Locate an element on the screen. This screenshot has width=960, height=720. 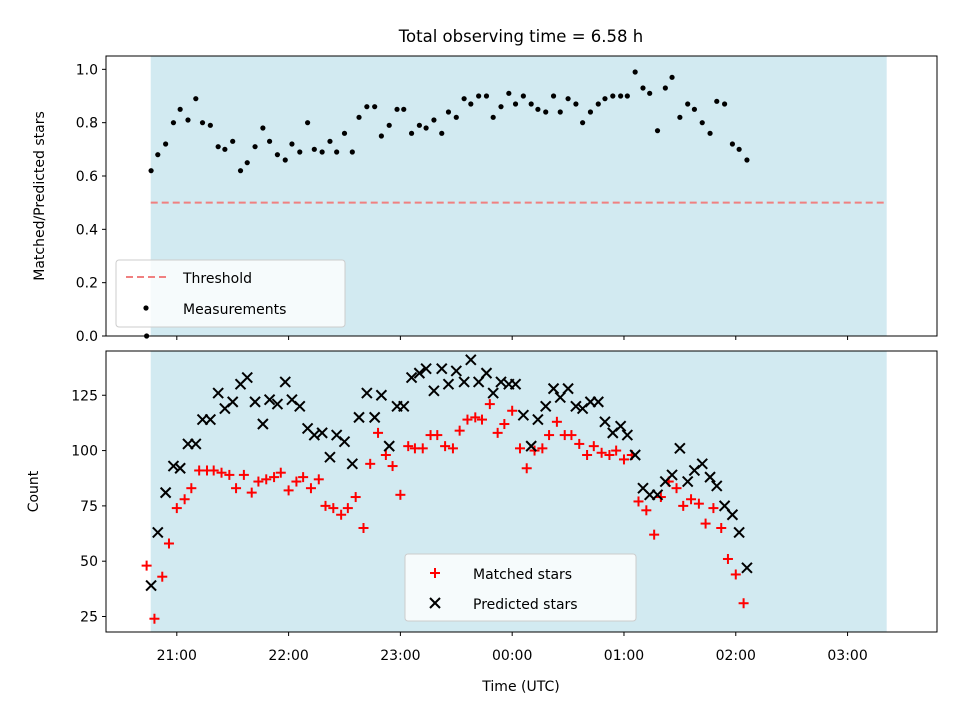
legend-predicted-label: Predicted stars is located at coordinates (525, 605).